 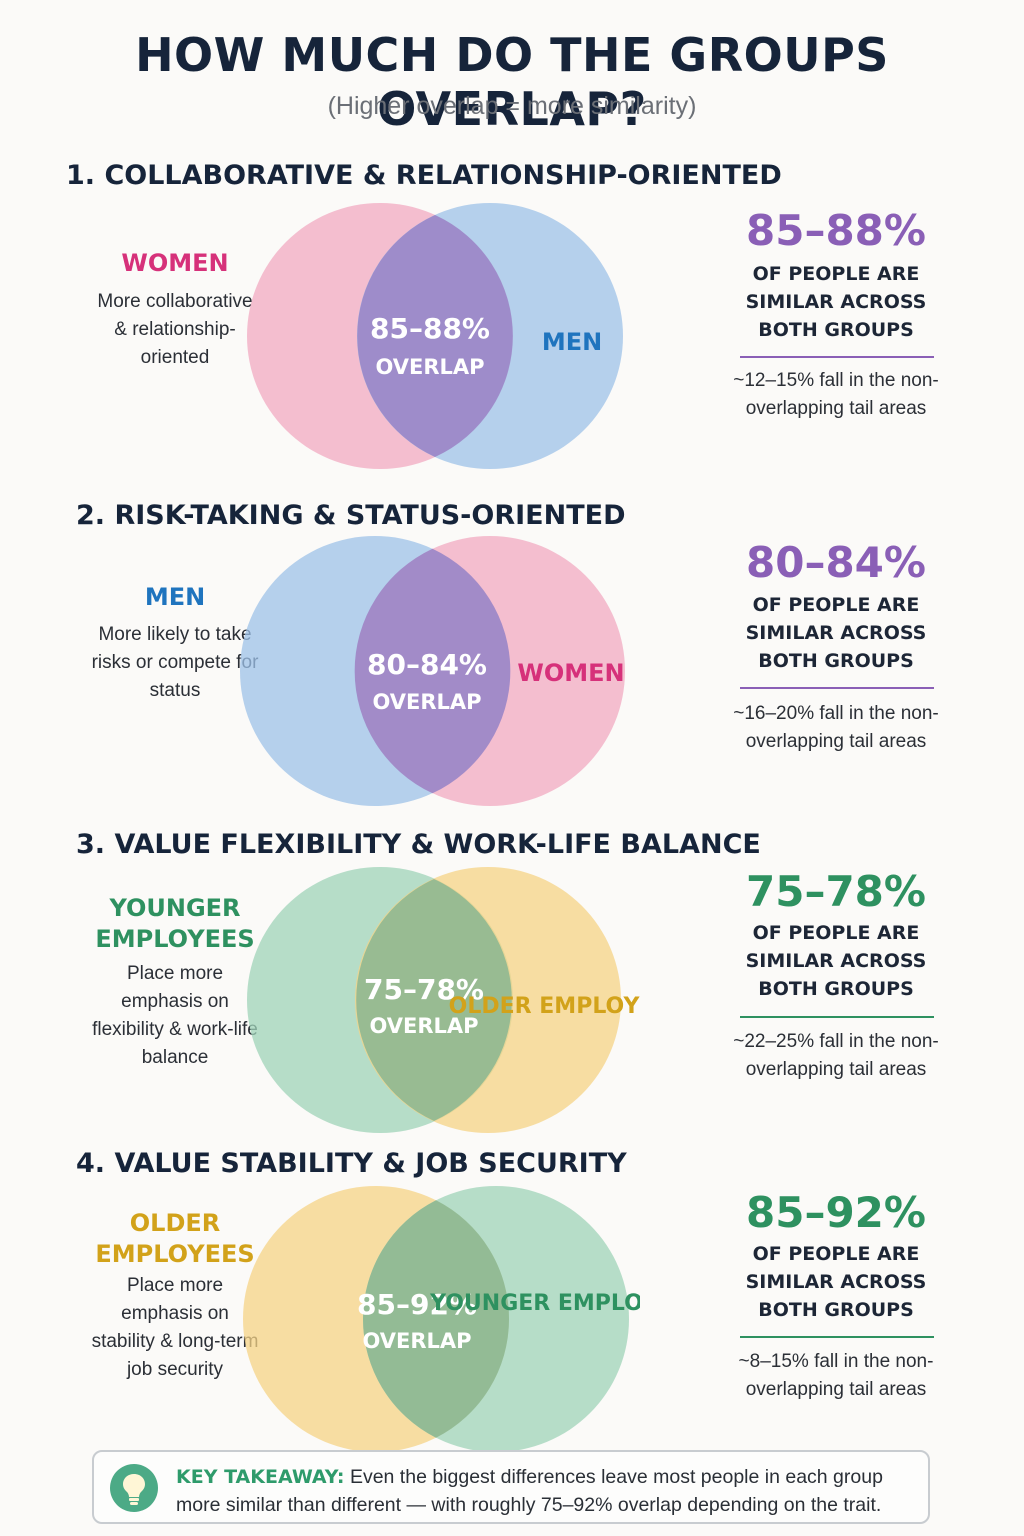 I want to click on left-group-label: WOMEN, so click(x=175, y=263).